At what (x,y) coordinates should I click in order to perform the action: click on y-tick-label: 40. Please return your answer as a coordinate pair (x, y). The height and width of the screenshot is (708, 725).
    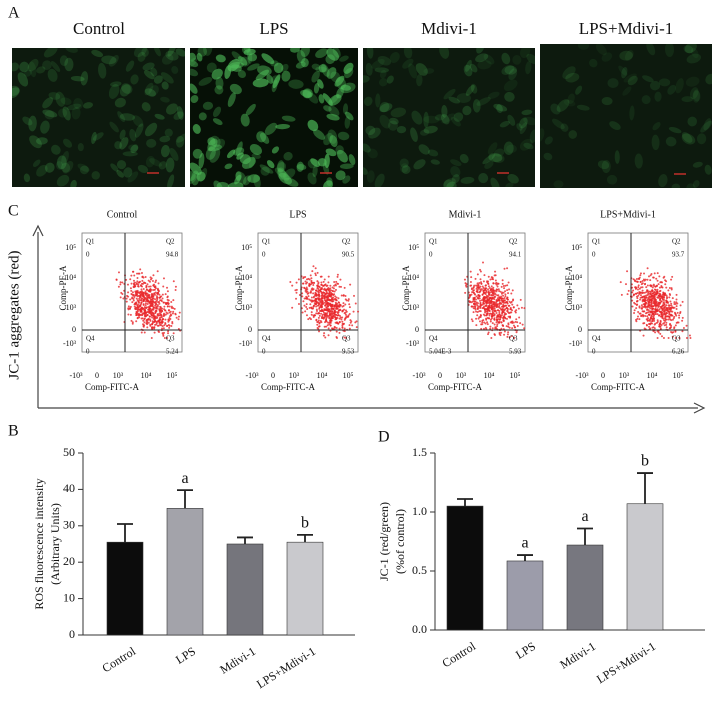
    Looking at the image, I should click on (69, 488).